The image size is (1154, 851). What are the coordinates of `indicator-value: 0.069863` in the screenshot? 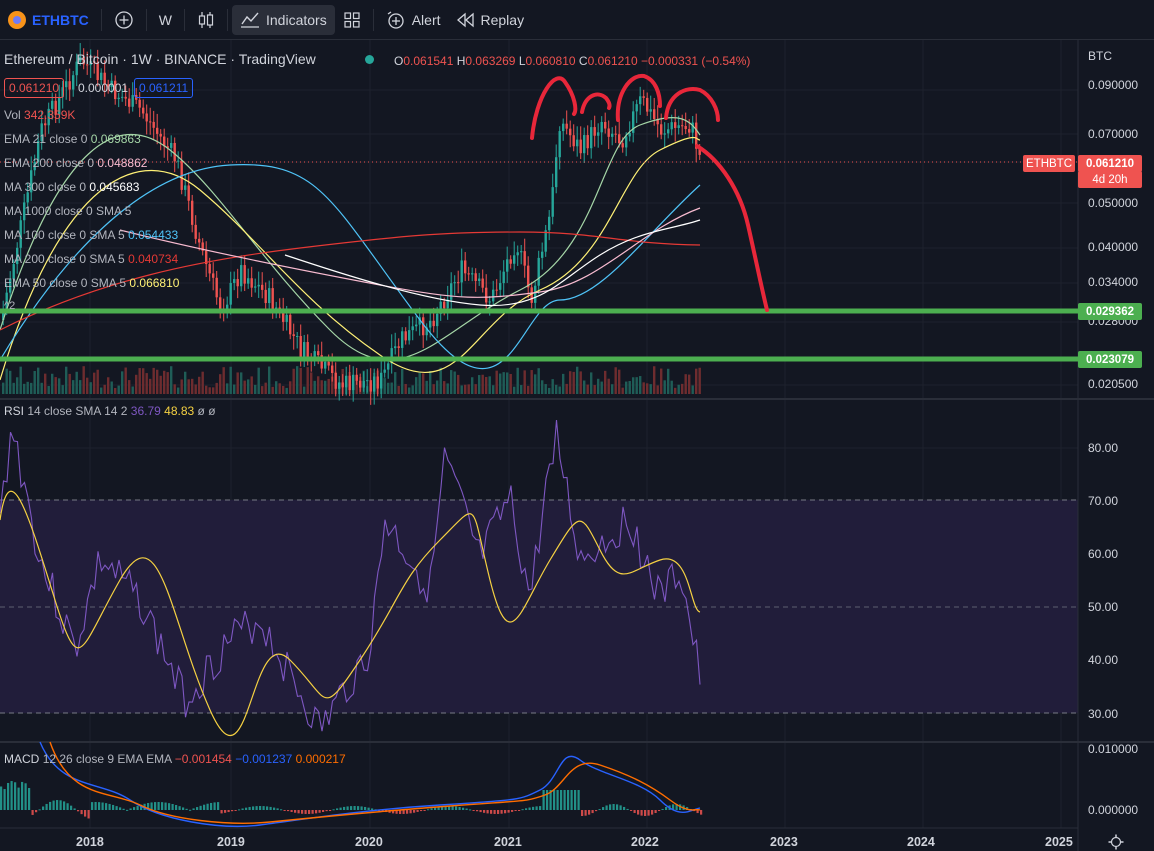 It's located at (115, 139).